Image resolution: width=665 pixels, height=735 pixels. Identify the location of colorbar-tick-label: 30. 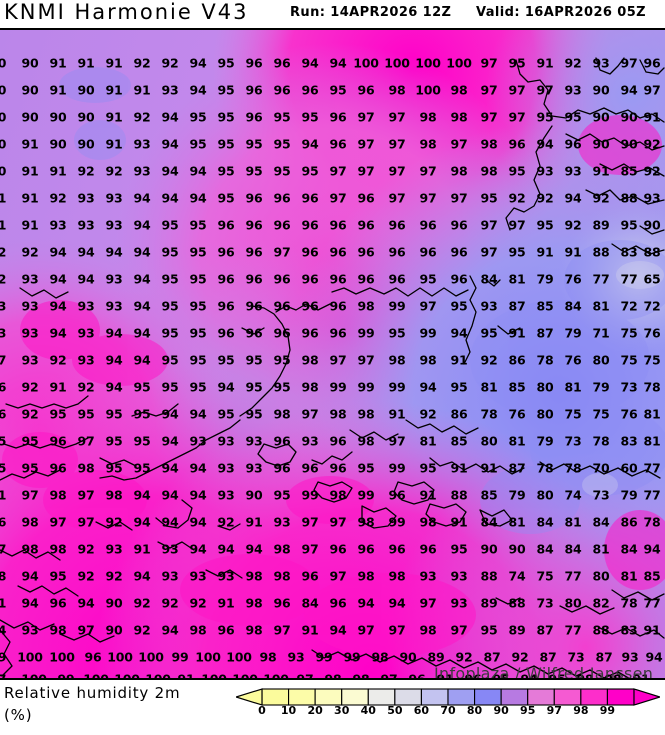
(342, 710).